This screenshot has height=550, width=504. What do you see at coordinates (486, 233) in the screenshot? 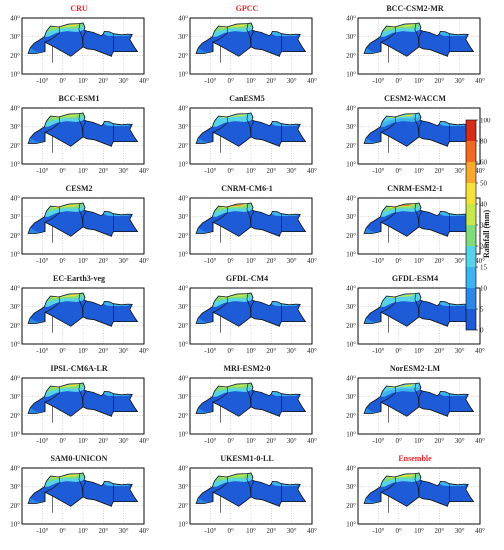
I see `colorbar-title: Rainfall (mm)` at bounding box center [486, 233].